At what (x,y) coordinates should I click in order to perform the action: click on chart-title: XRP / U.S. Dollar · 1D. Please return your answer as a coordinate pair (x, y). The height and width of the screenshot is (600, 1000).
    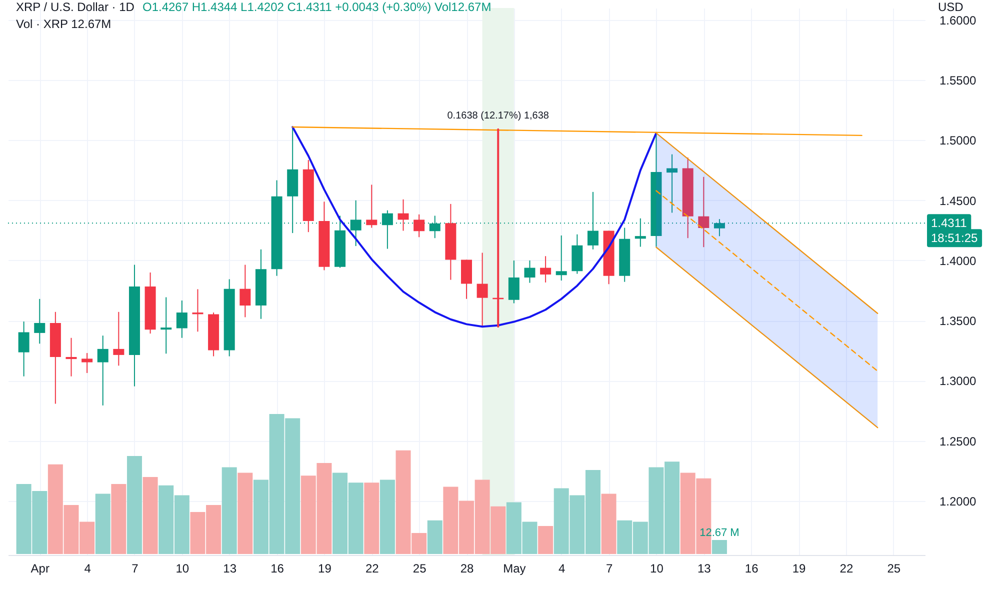
    Looking at the image, I should click on (75, 7).